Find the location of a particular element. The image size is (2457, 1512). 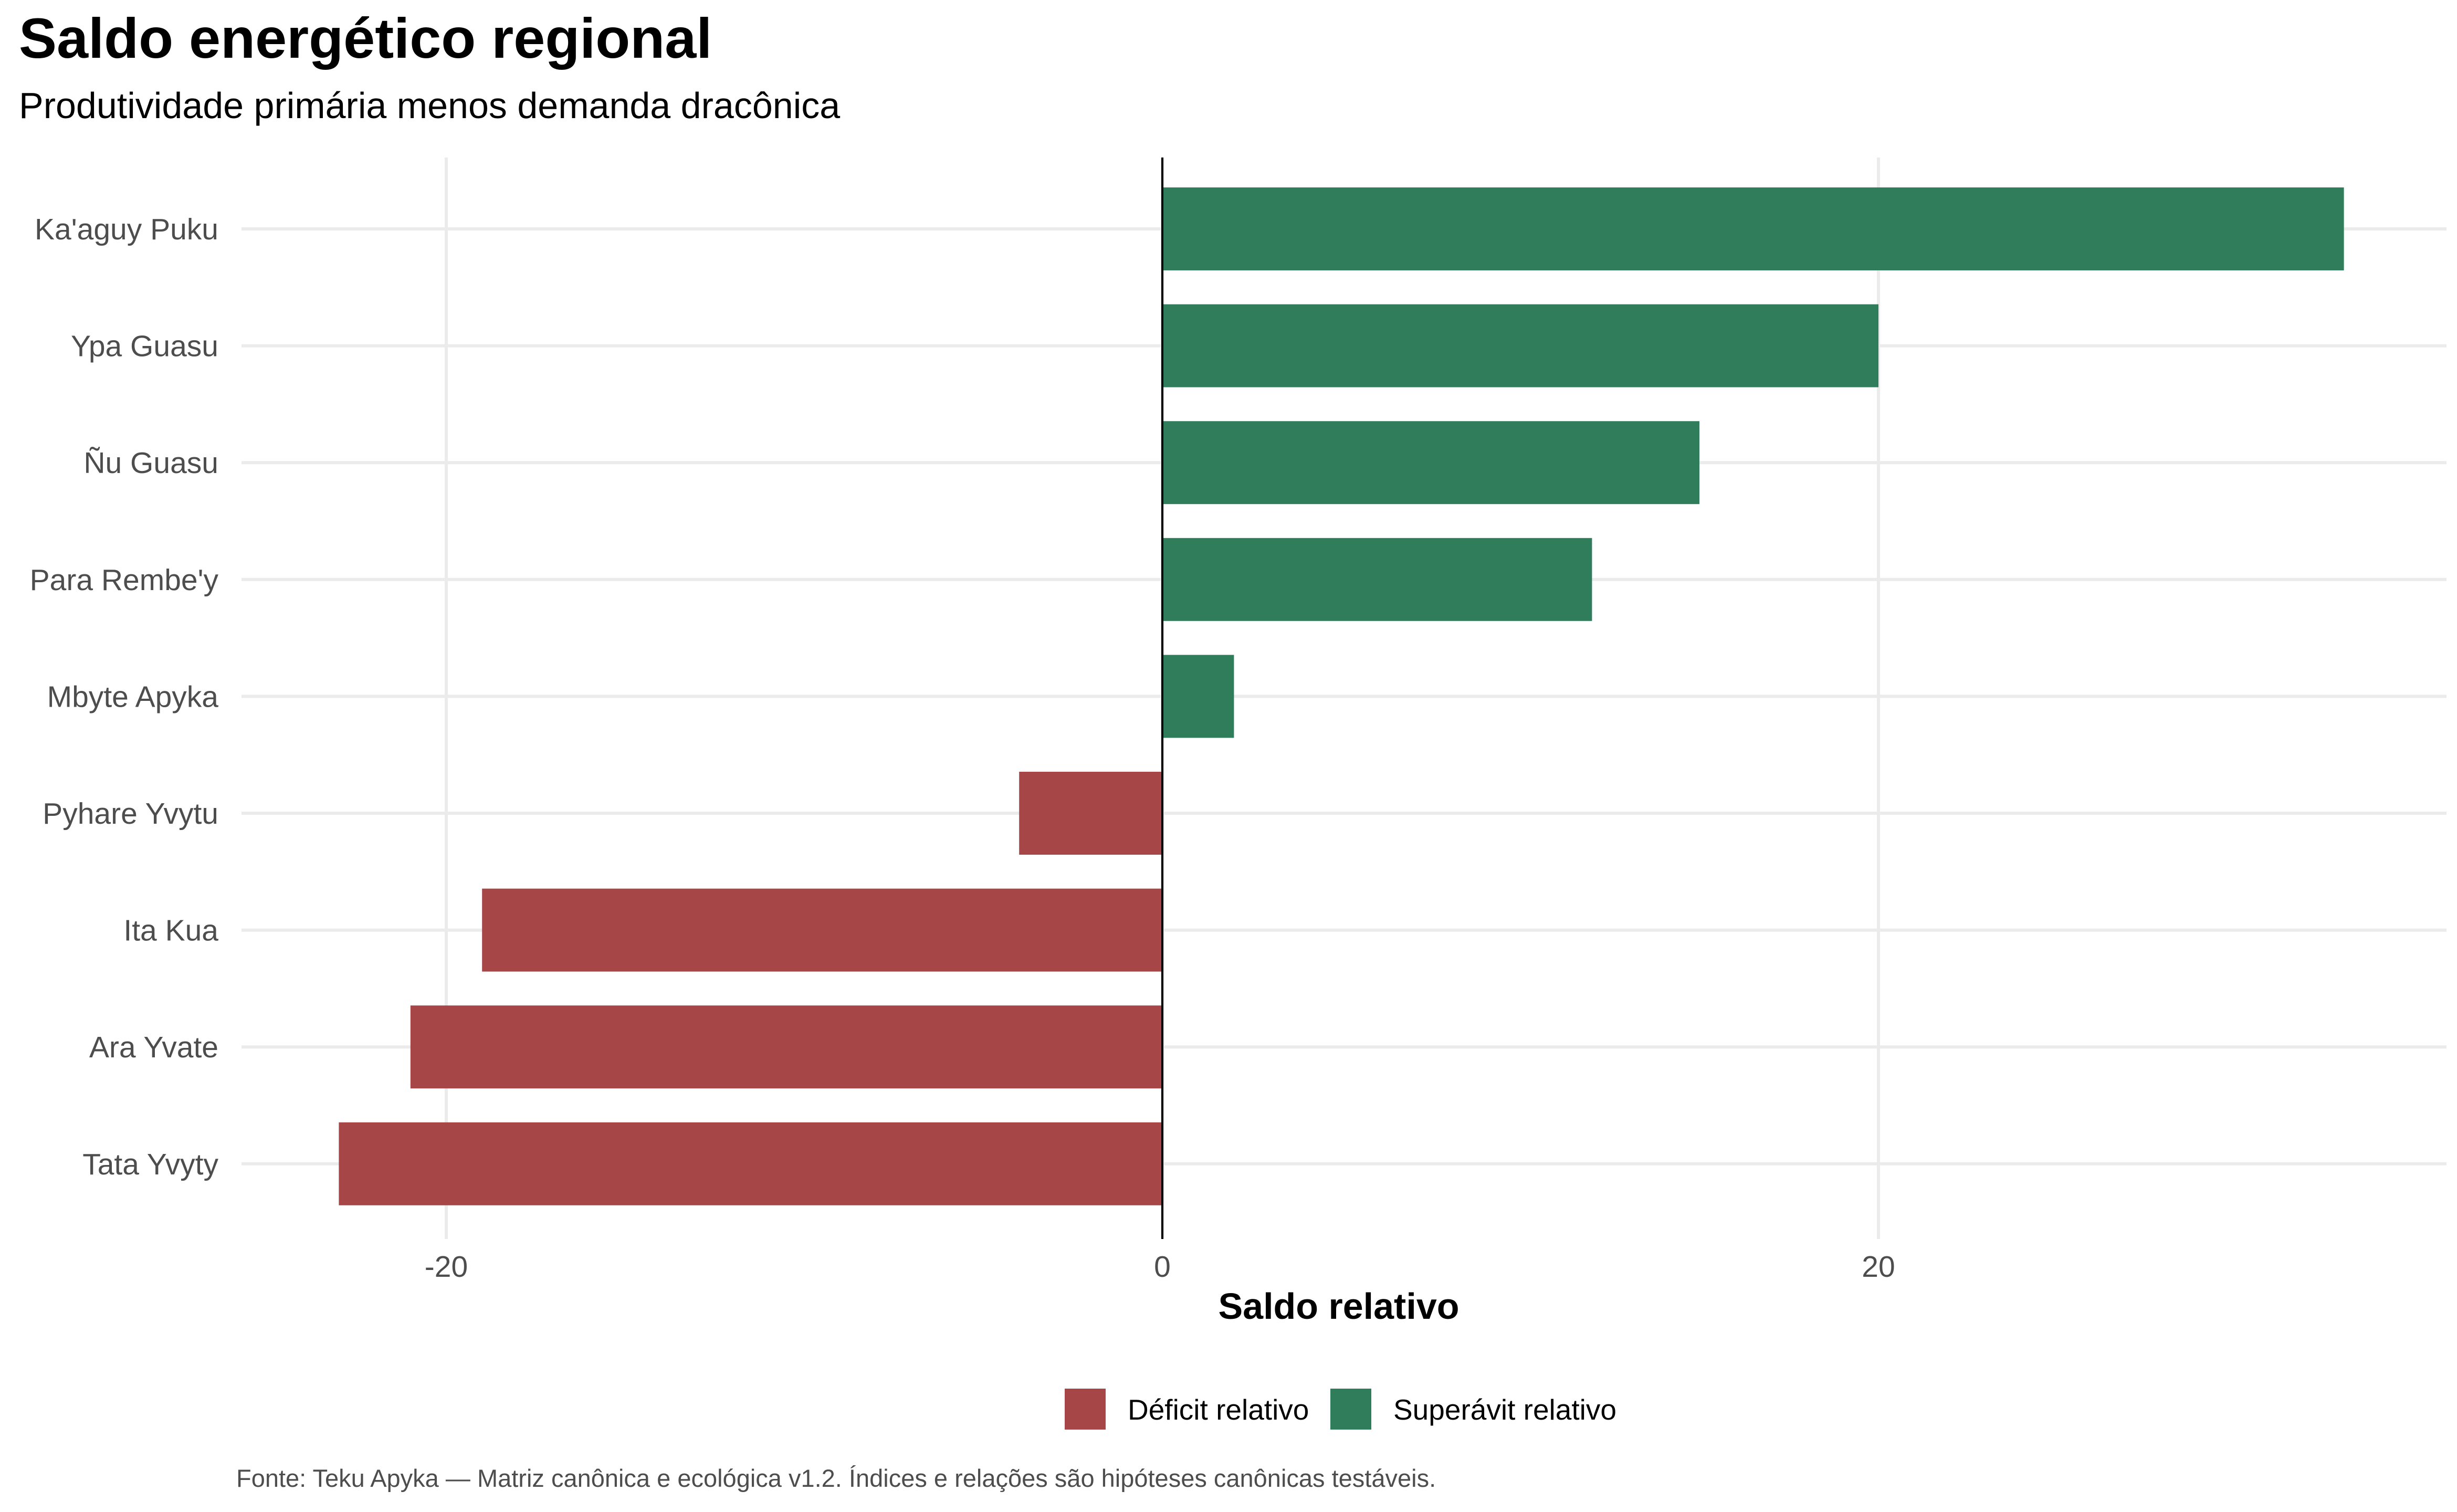

y-tick-label: Tata Yvyty is located at coordinates (150, 1164).